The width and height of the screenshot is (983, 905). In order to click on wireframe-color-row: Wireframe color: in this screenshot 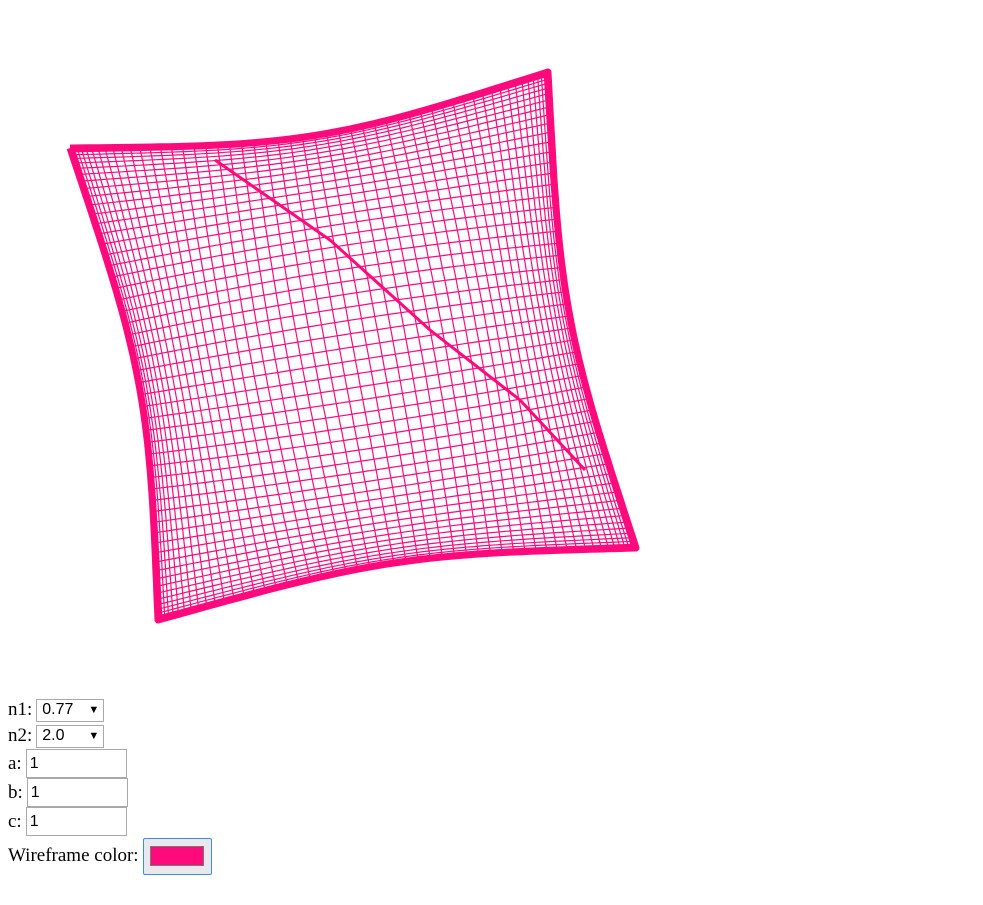, I will do `click(110, 856)`.